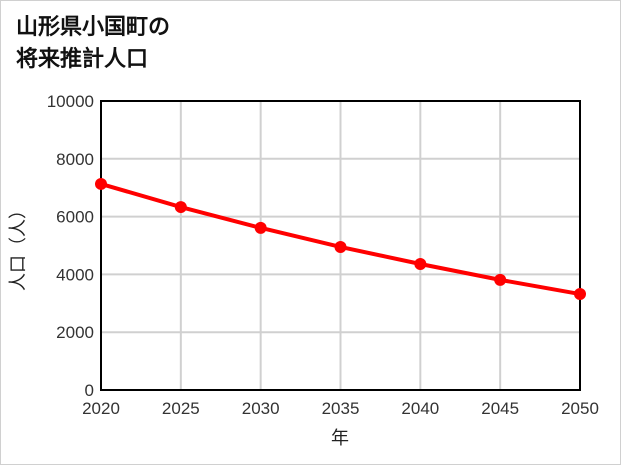  I want to click on y-axis-label: 人口（人）, so click(18, 246).